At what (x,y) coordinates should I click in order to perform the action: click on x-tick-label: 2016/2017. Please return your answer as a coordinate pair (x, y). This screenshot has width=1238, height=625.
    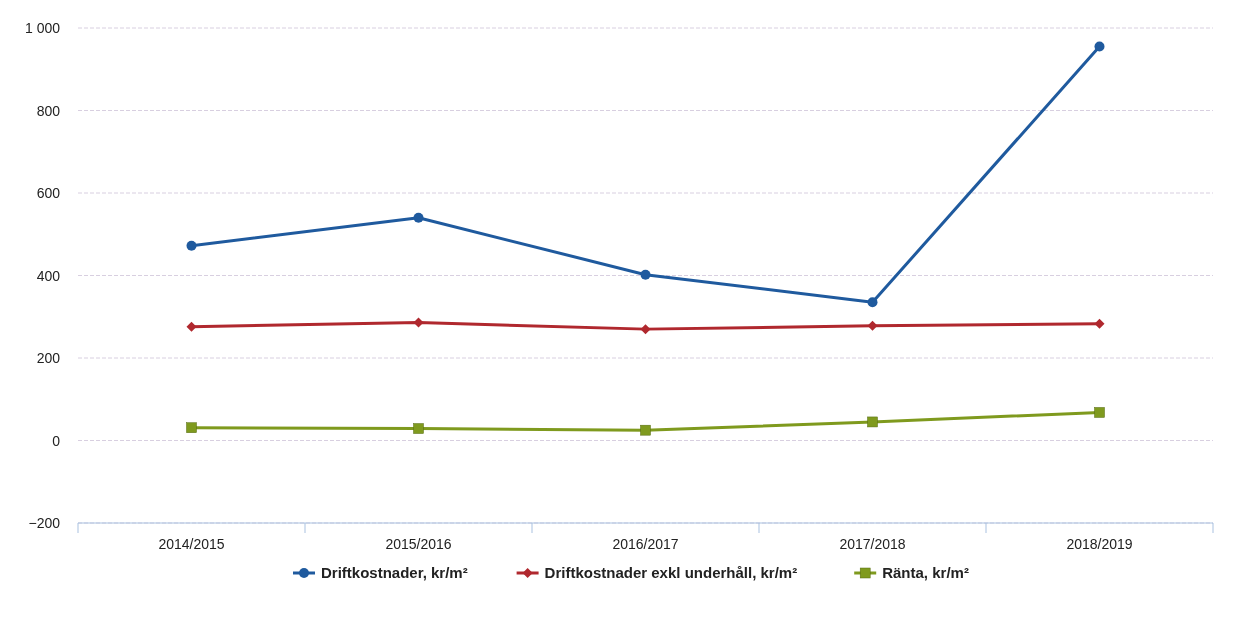
    Looking at the image, I should click on (645, 544).